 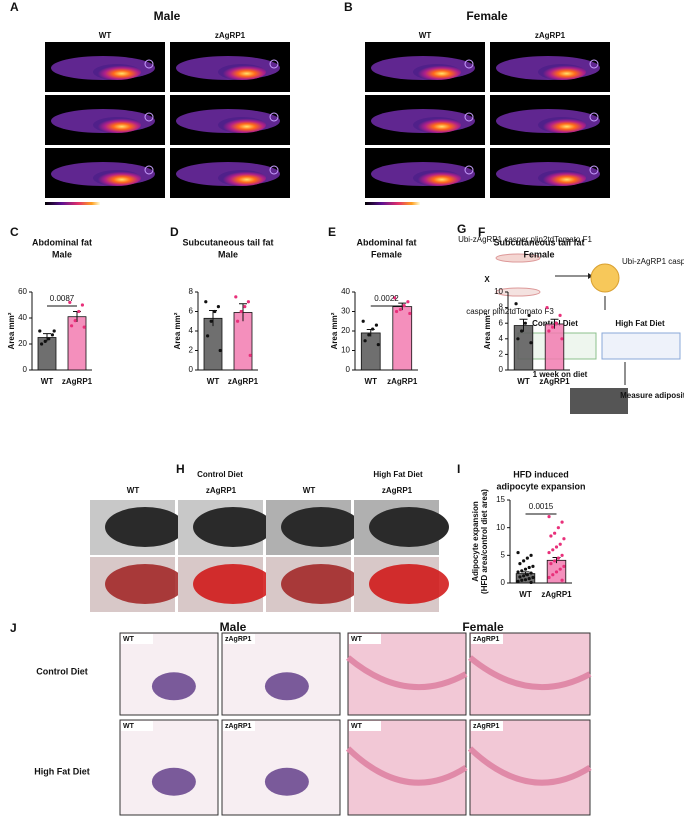 I want to click on y-axis-label: Adipocyte expansion, so click(x=475, y=541).